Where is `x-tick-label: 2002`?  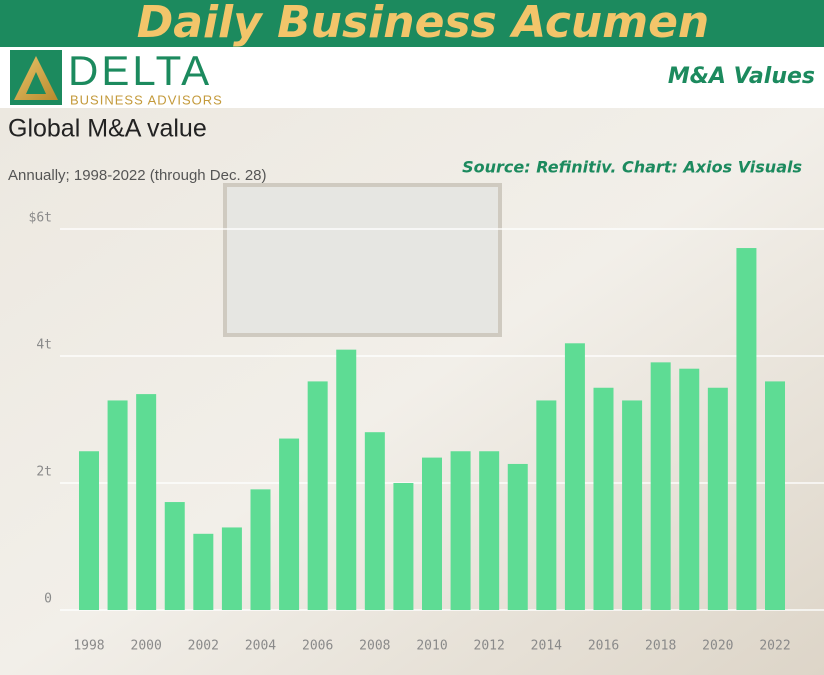 x-tick-label: 2002 is located at coordinates (203, 646).